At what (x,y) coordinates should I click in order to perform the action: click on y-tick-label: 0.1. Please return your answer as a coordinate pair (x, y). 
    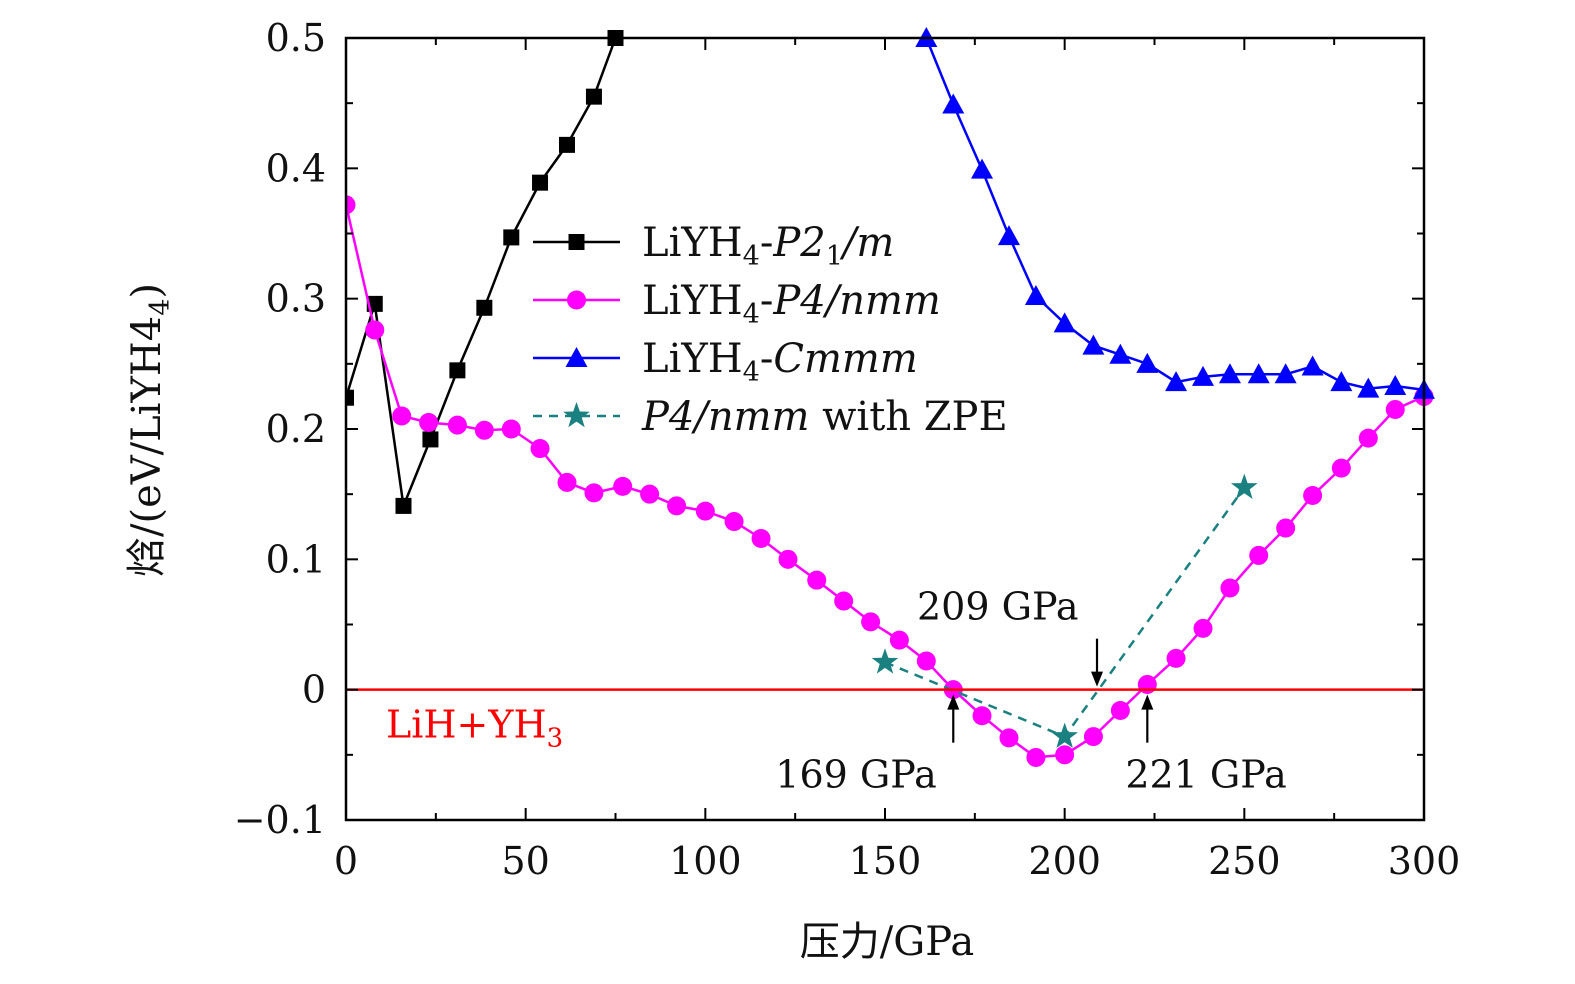
    Looking at the image, I should click on (296, 559).